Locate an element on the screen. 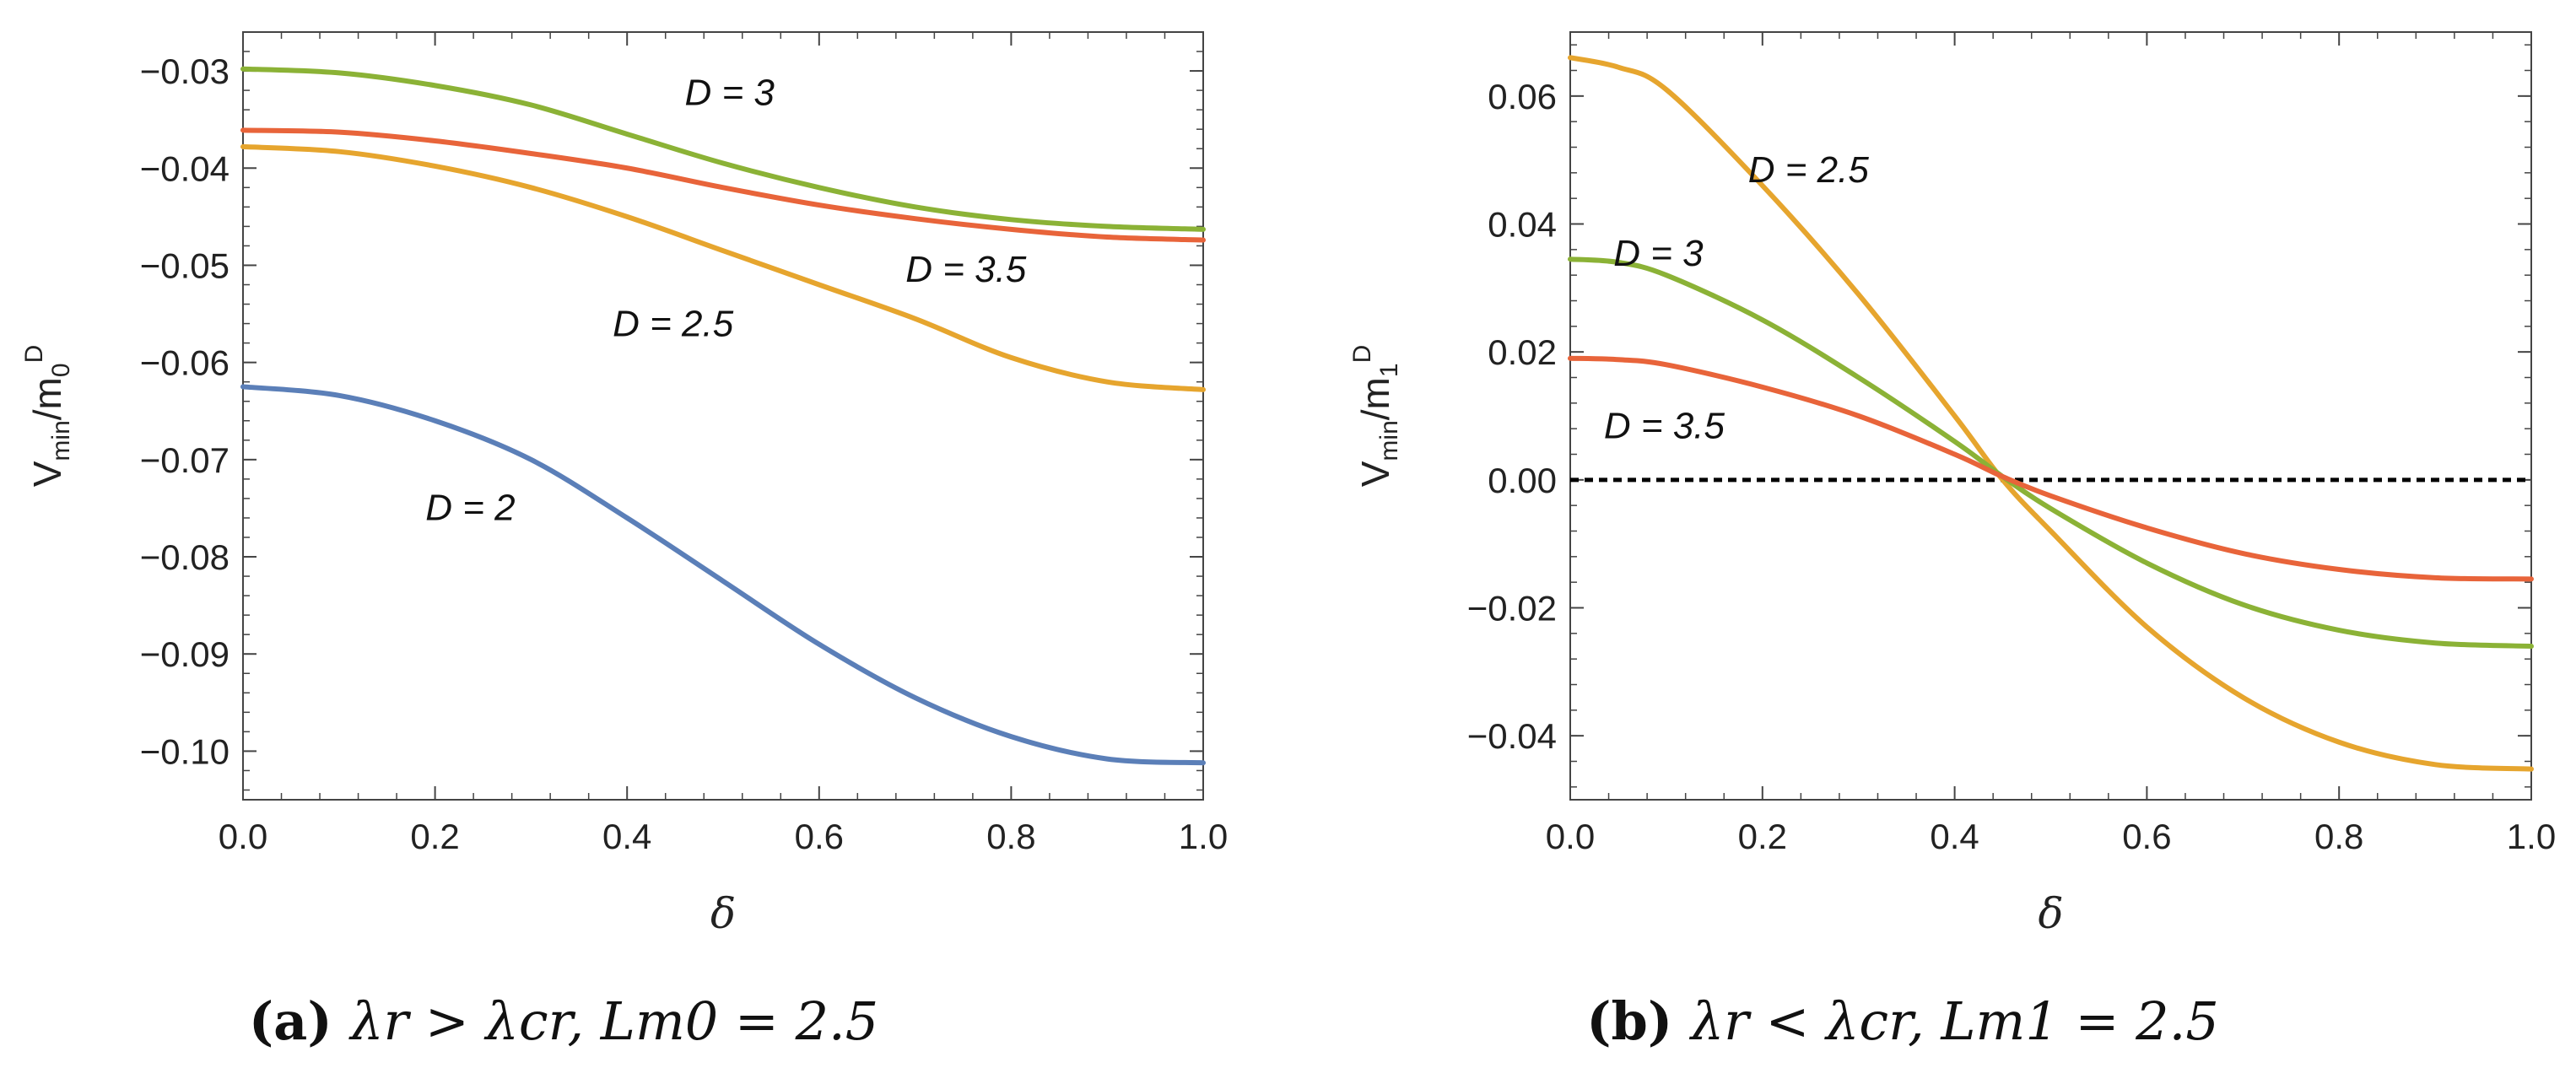  y-tick-label: 0.02 is located at coordinates (1522, 352).